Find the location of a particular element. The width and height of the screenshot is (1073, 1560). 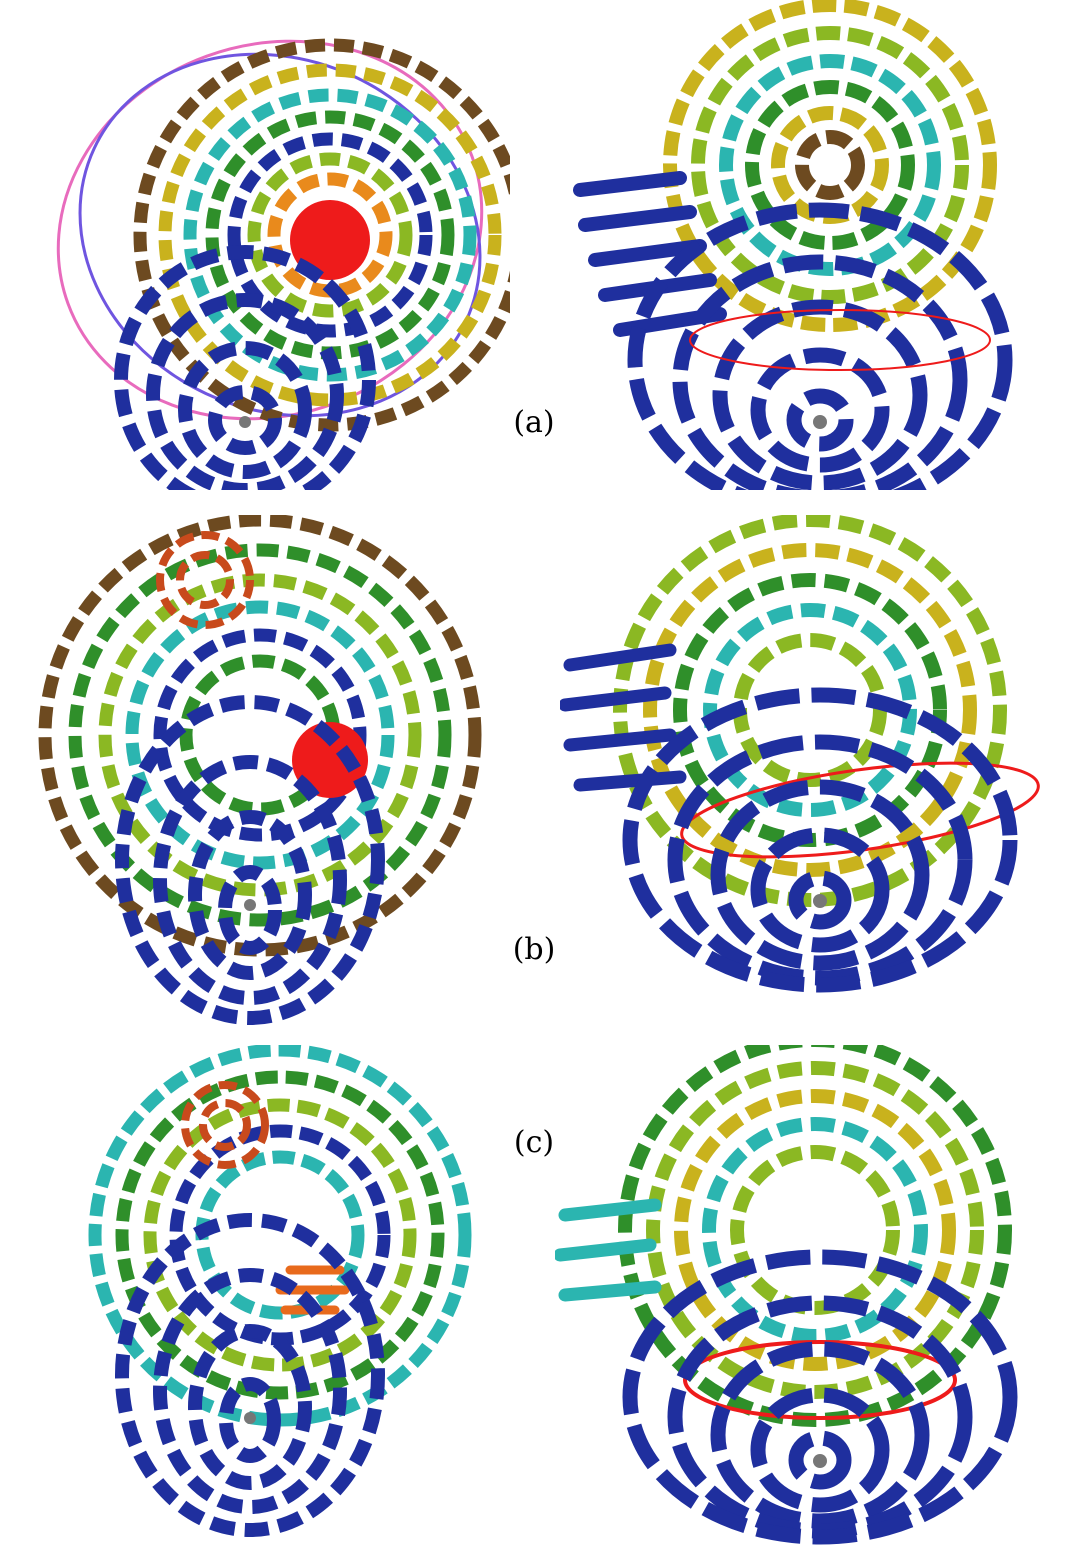

vortex-a-left-figure is located at coordinates (283, 264).